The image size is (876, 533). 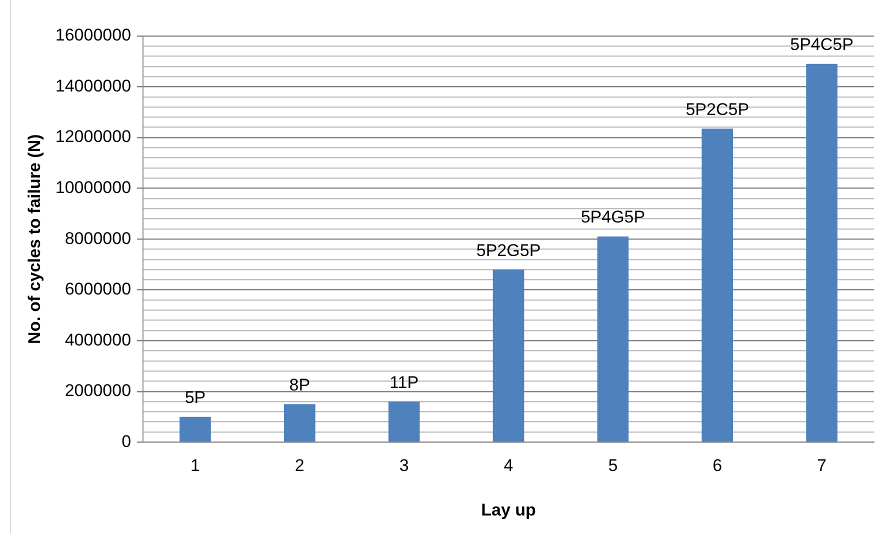 I want to click on x-tick-label: 2, so click(x=299, y=466).